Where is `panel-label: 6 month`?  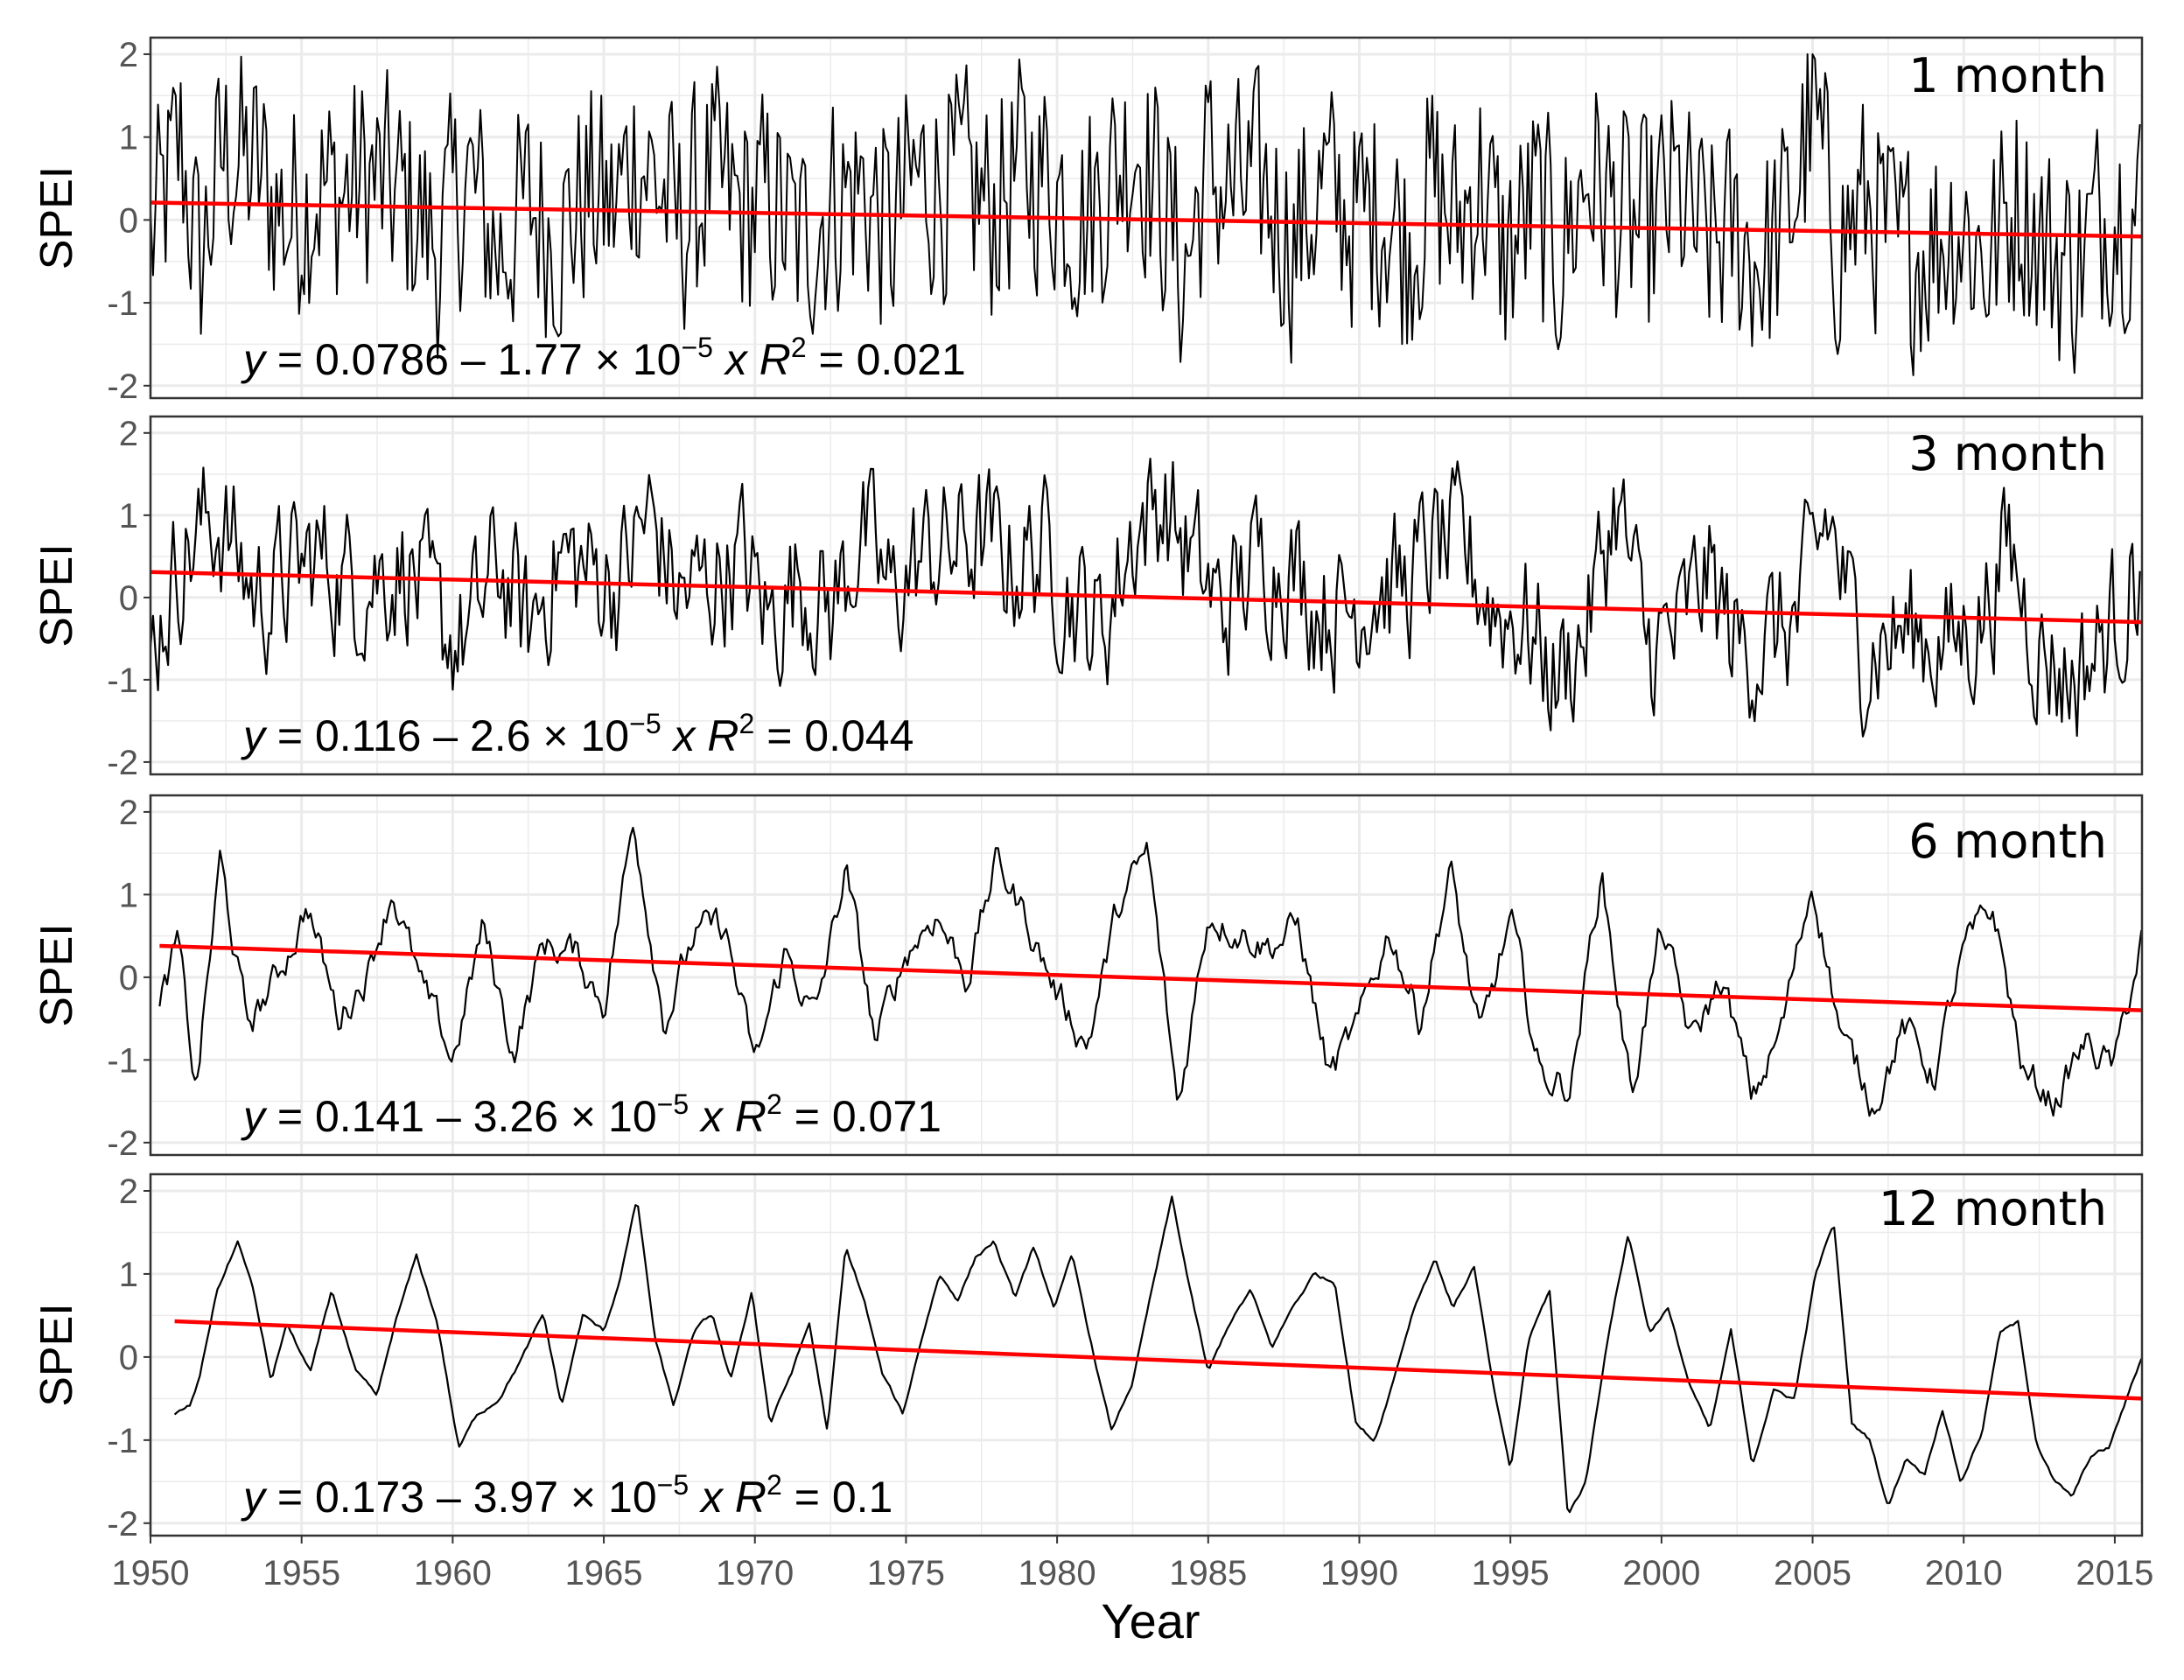 panel-label: 6 month is located at coordinates (2007, 841).